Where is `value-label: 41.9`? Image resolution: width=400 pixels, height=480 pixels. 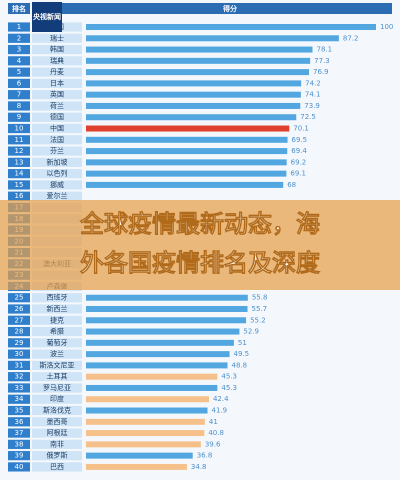
value-label: 41.9 is located at coordinates (220, 411).